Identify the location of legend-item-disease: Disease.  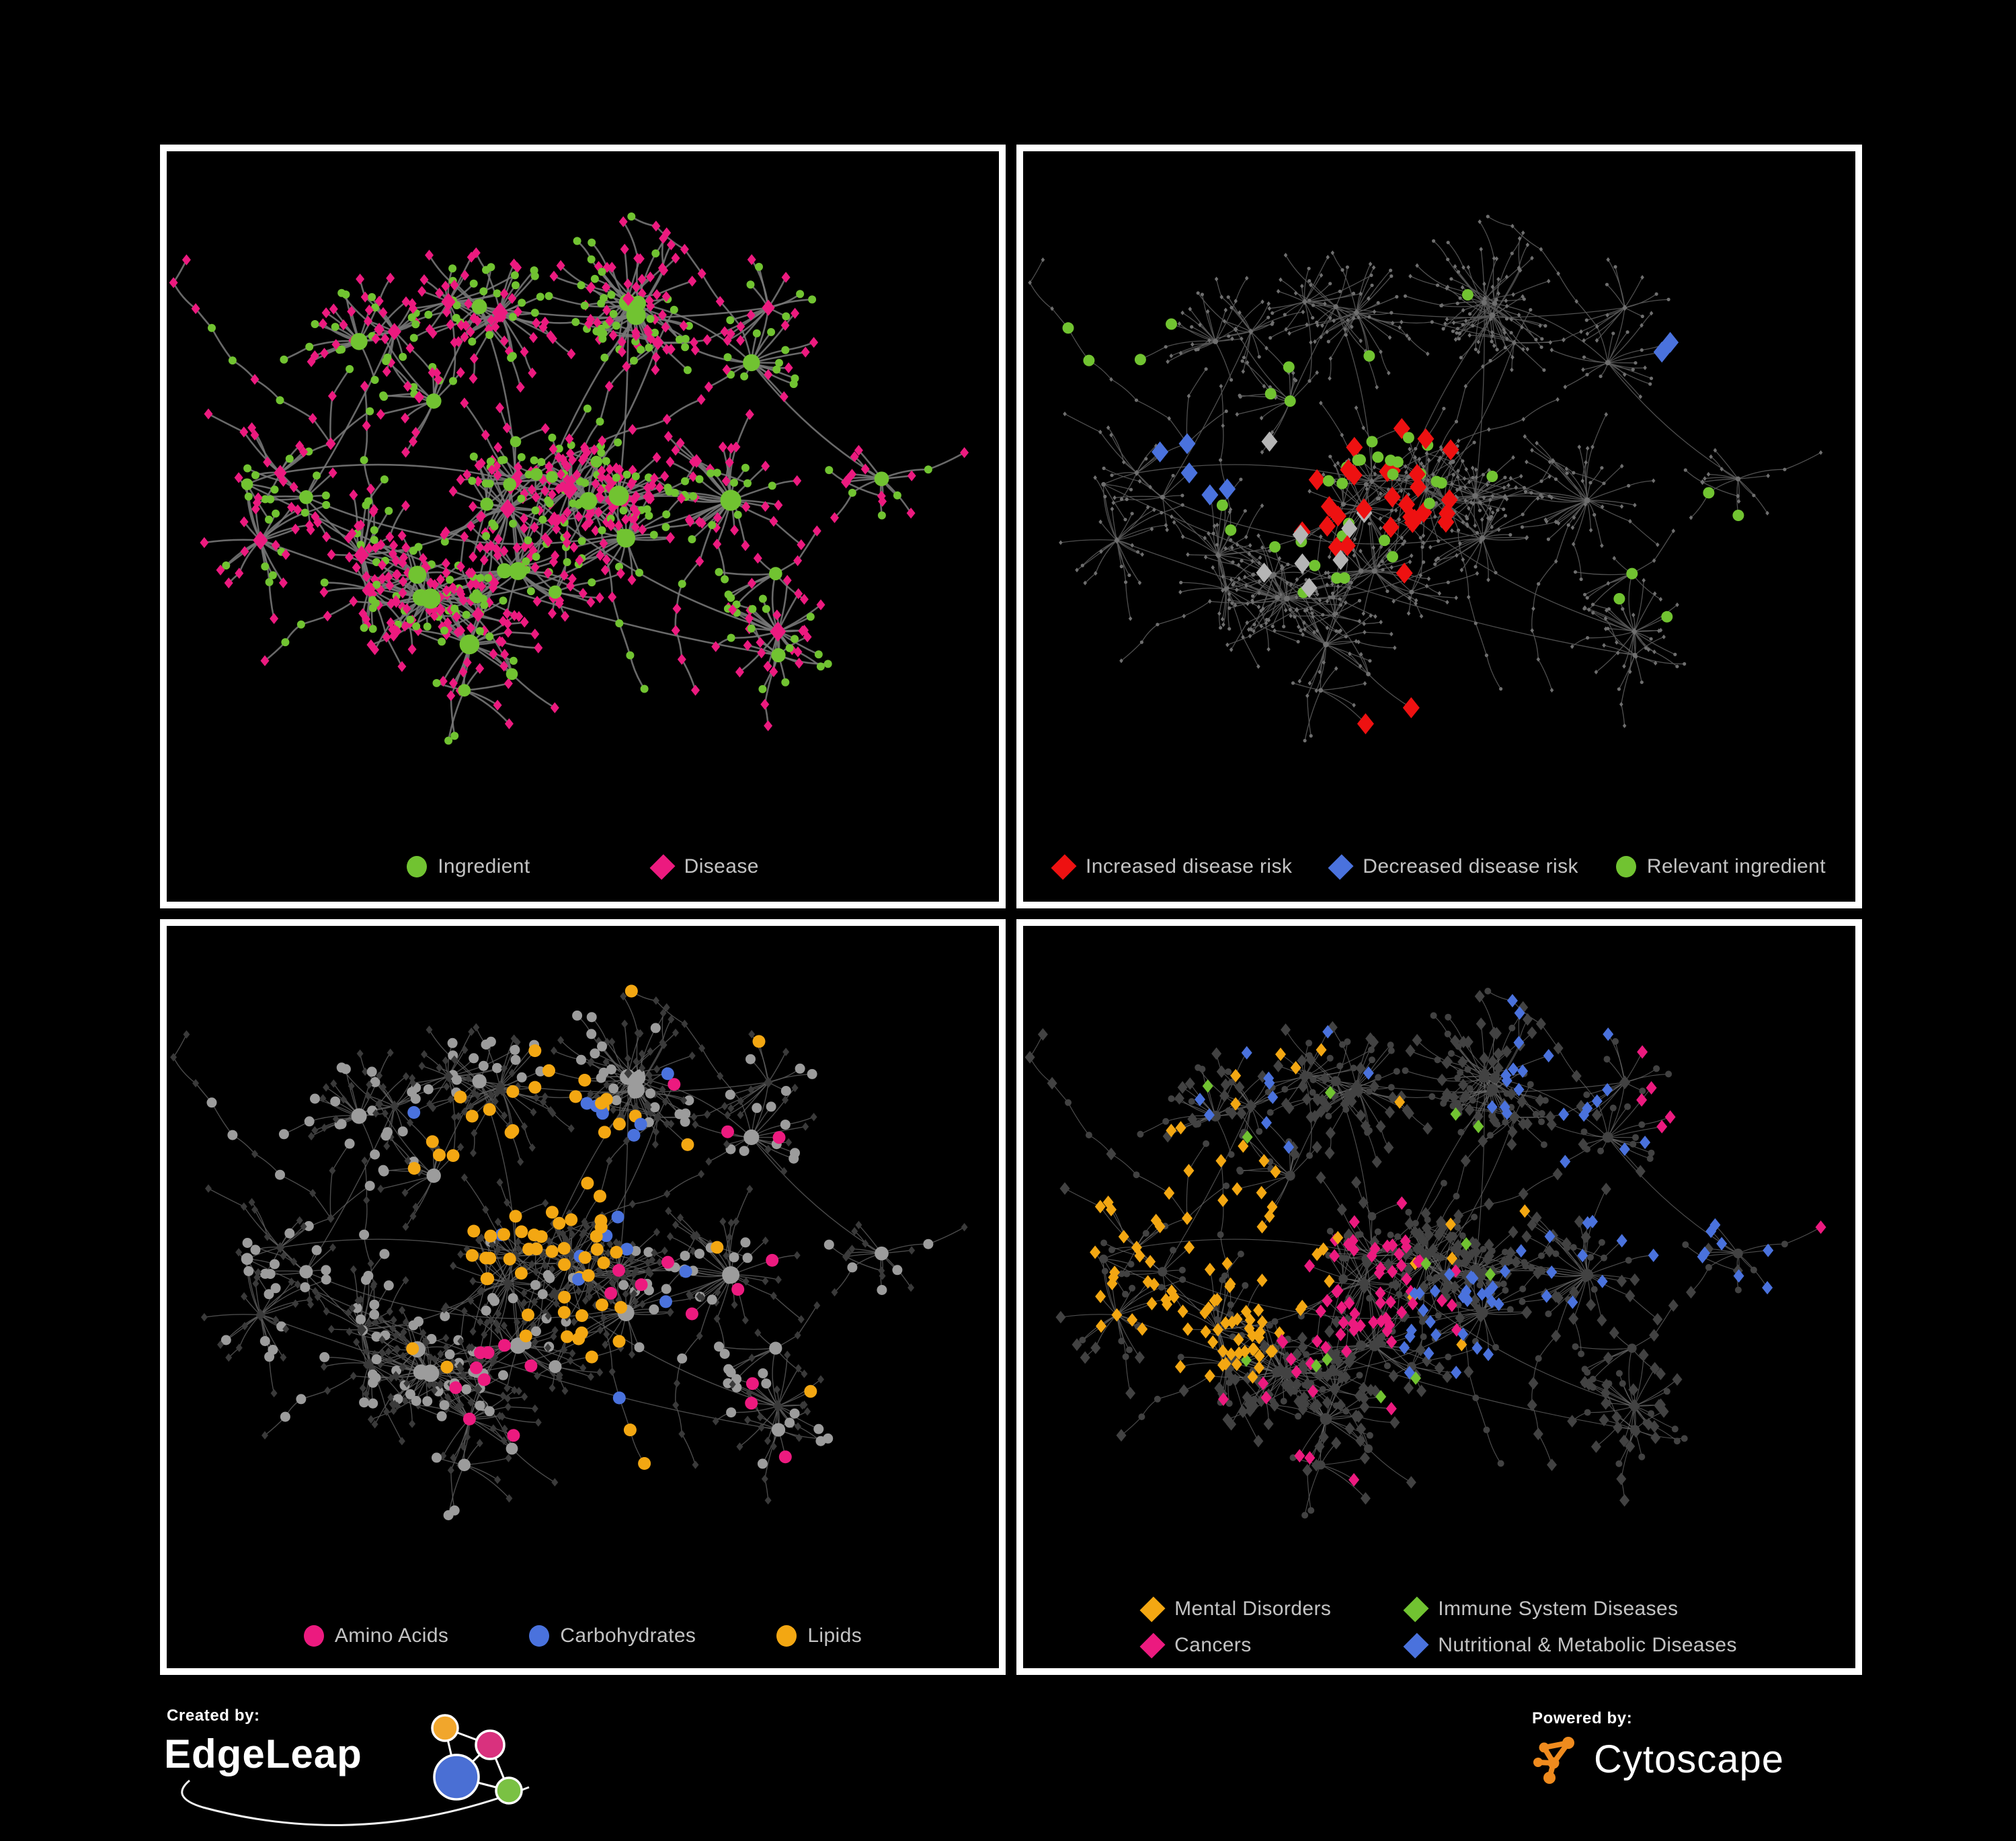
(704, 867).